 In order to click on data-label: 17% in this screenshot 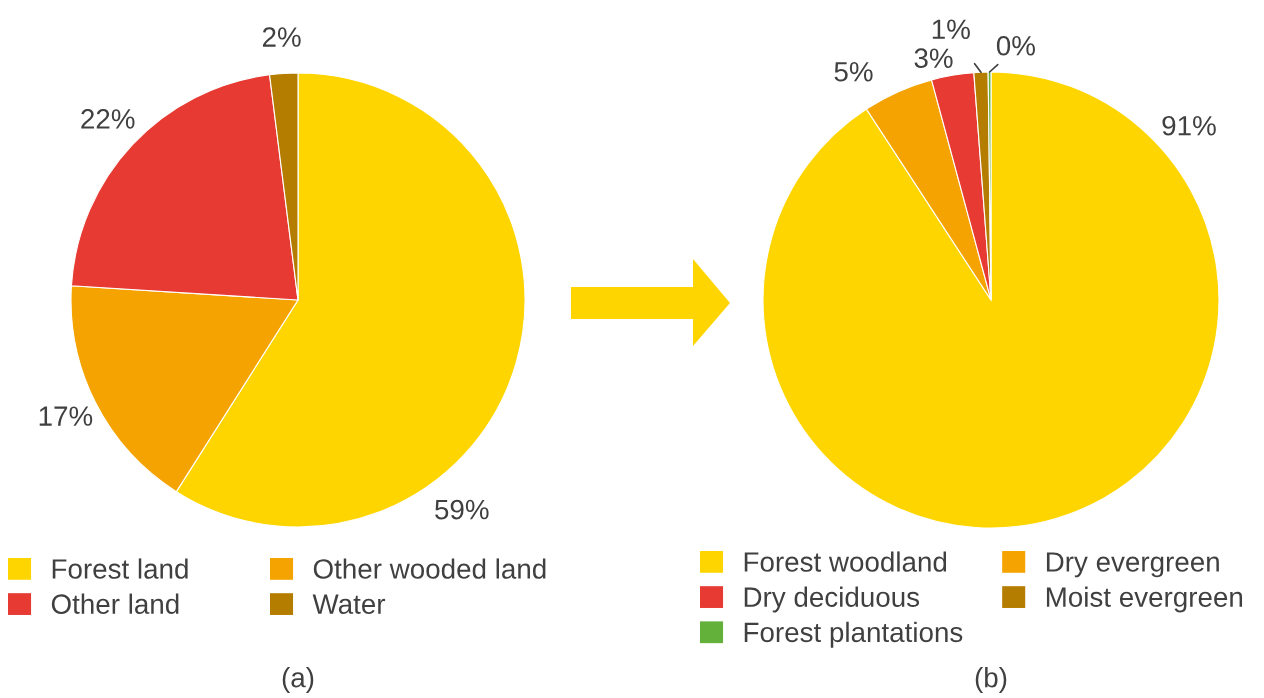, I will do `click(66, 416)`.